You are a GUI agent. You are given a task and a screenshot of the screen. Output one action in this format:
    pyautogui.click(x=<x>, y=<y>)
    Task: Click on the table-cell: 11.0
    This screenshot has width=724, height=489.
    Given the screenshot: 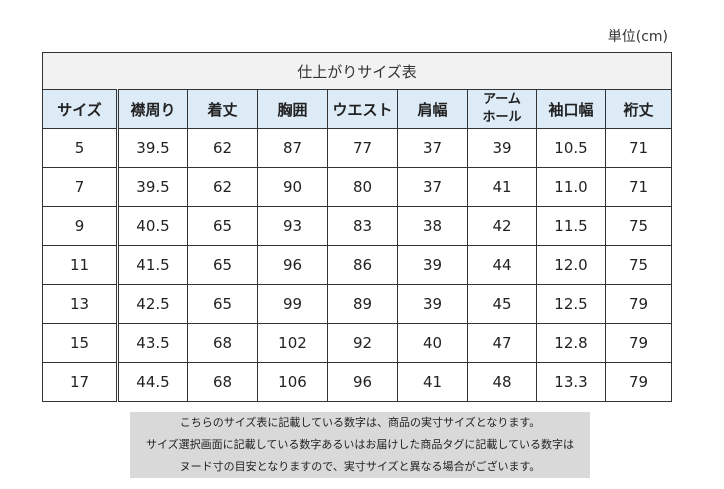 What is the action you would take?
    pyautogui.click(x=571, y=187)
    